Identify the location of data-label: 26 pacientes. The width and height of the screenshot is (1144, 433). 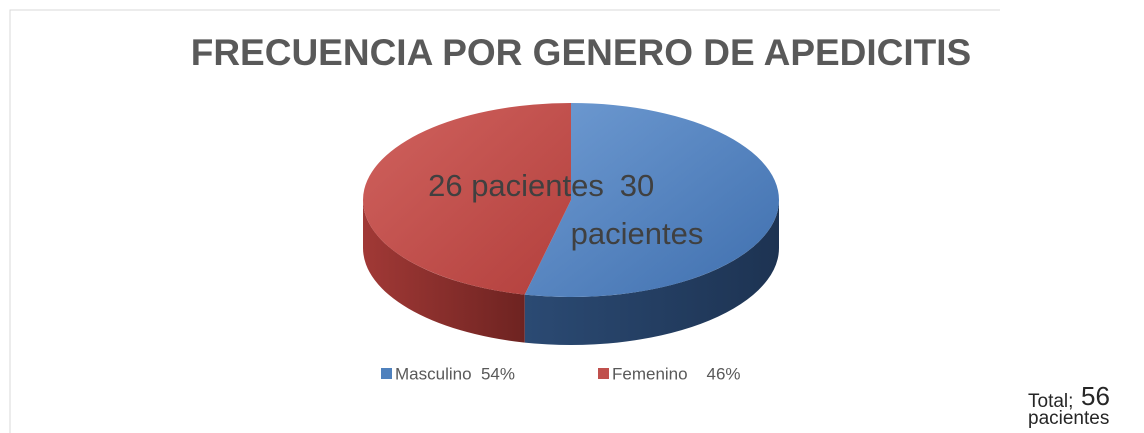
(516, 185).